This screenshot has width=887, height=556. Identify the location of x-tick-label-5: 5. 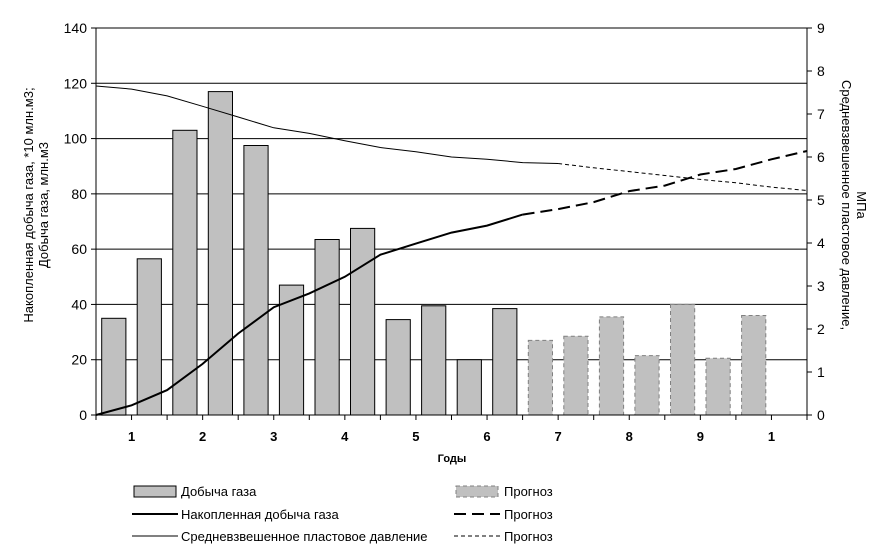
(415, 436).